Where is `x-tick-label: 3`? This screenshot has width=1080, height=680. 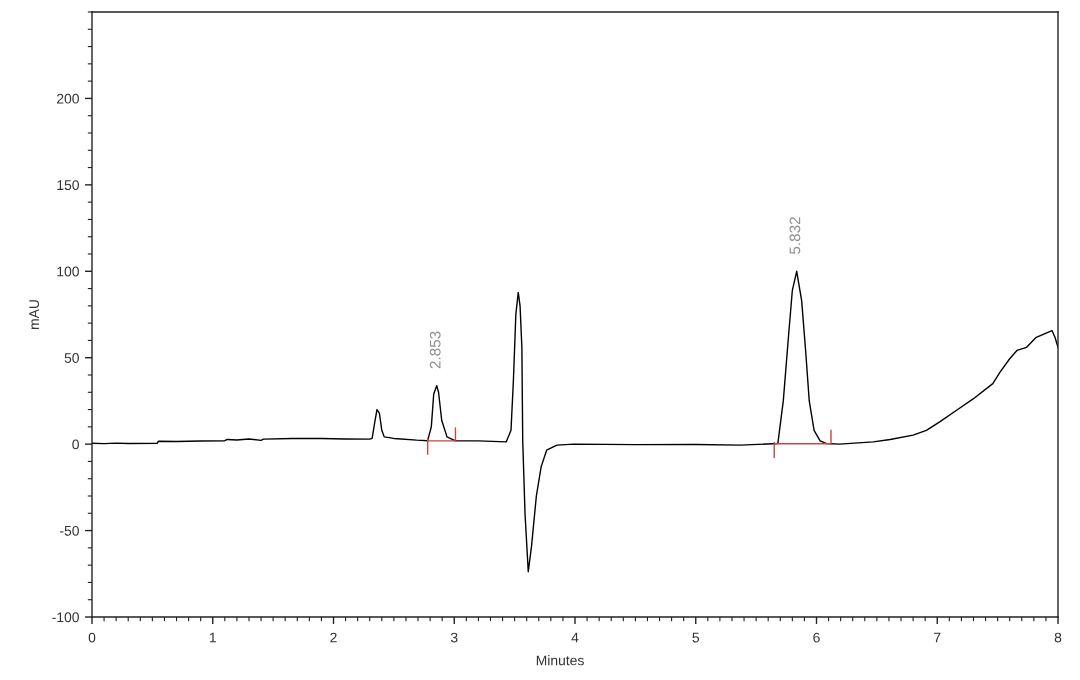
x-tick-label: 3 is located at coordinates (454, 637).